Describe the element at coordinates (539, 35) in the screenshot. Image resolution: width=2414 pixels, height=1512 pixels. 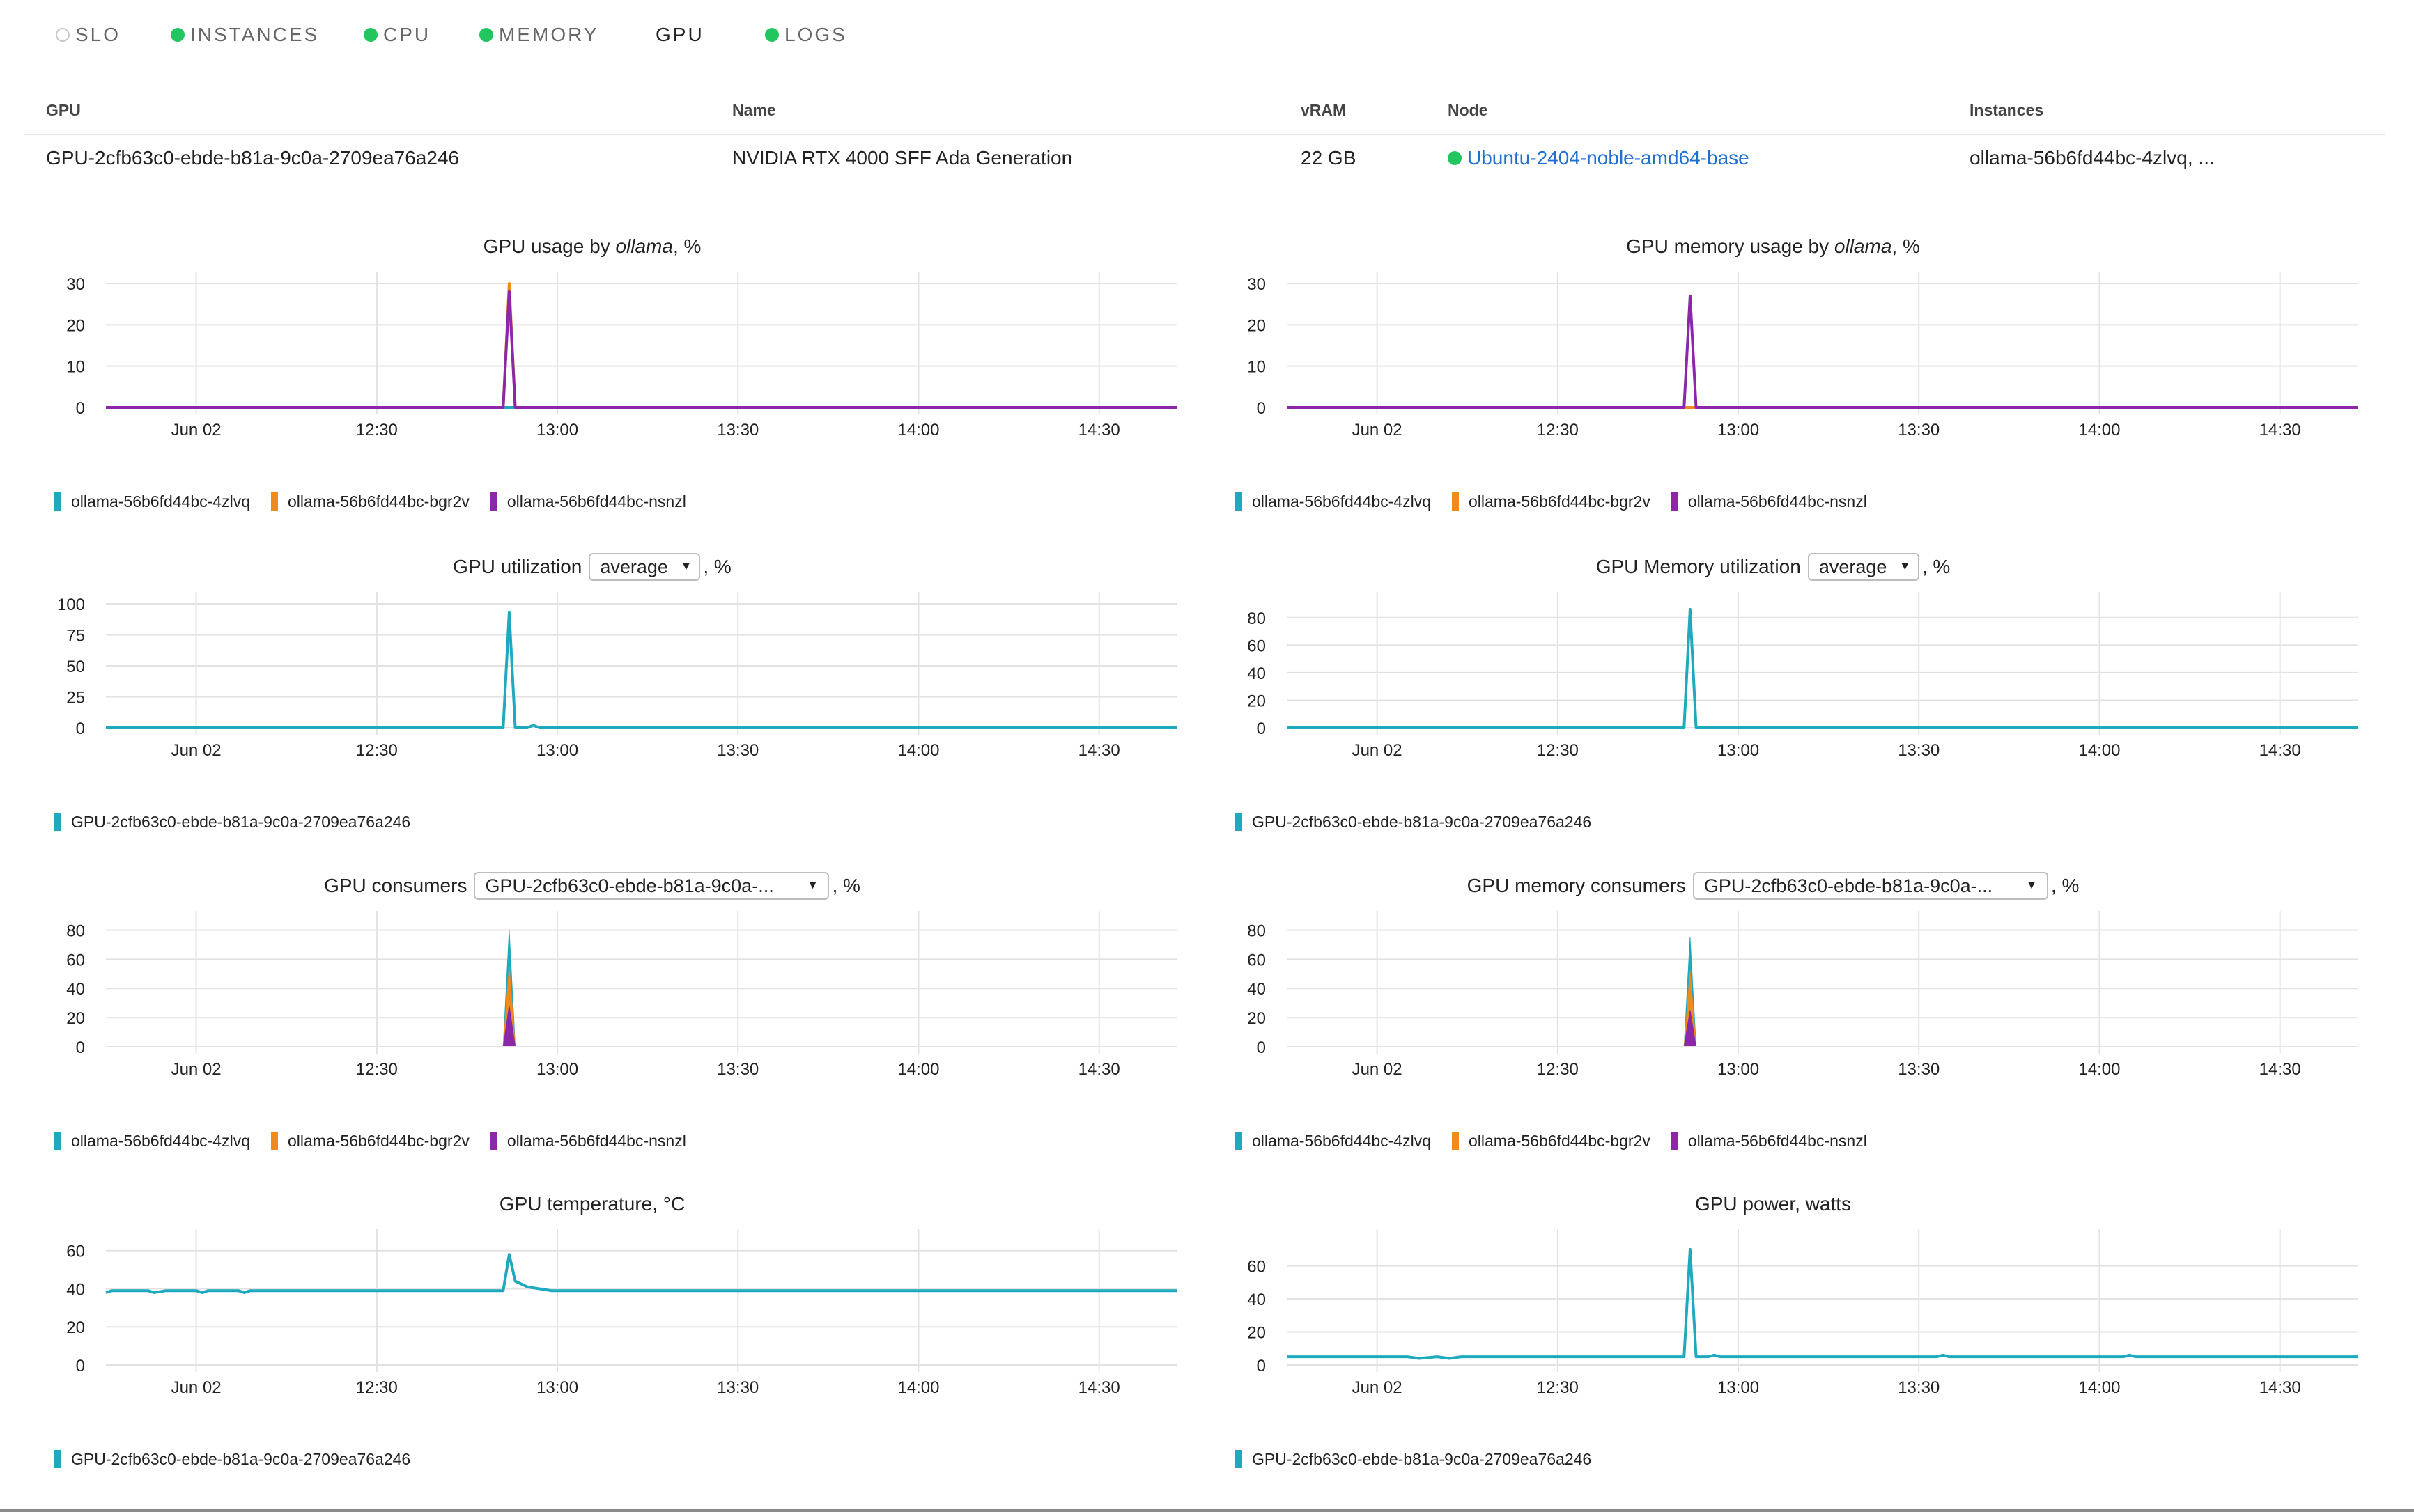
I see `tab-memory: MEMORY` at that location.